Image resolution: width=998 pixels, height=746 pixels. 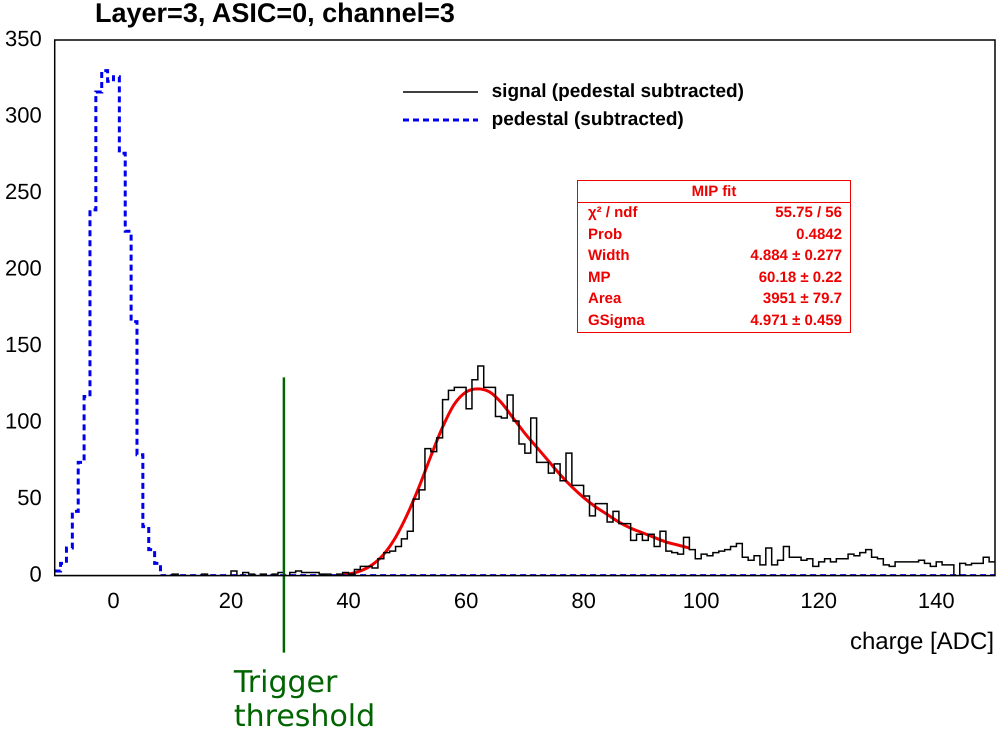 What do you see at coordinates (23, 345) in the screenshot?
I see `y-tick-label: 150` at bounding box center [23, 345].